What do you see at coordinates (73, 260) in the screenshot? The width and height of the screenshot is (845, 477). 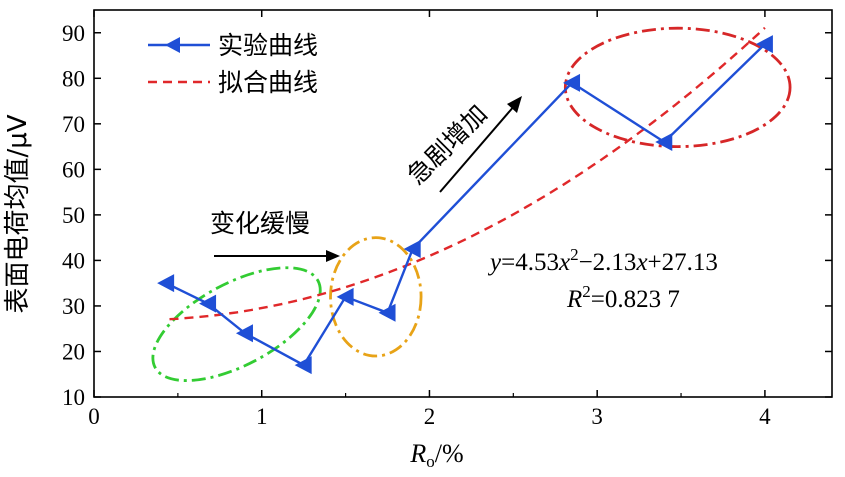 I see `y-tick-label: 40` at bounding box center [73, 260].